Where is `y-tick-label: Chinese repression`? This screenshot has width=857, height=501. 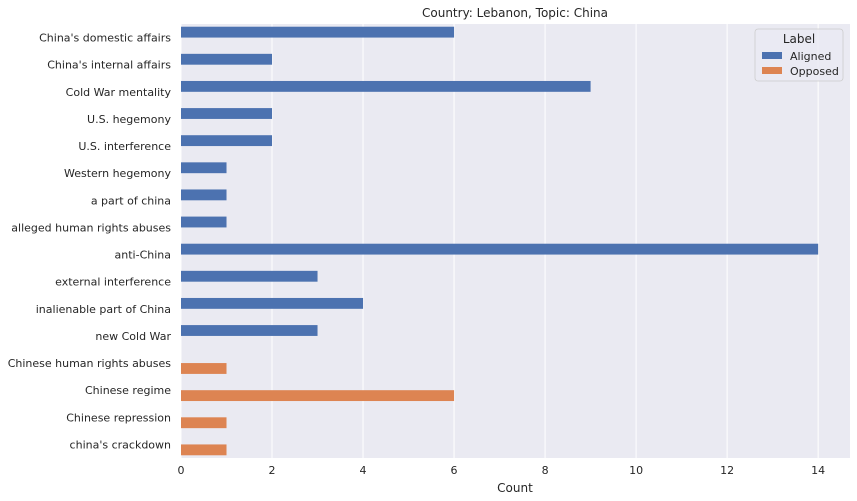 y-tick-label: Chinese repression is located at coordinates (118, 417).